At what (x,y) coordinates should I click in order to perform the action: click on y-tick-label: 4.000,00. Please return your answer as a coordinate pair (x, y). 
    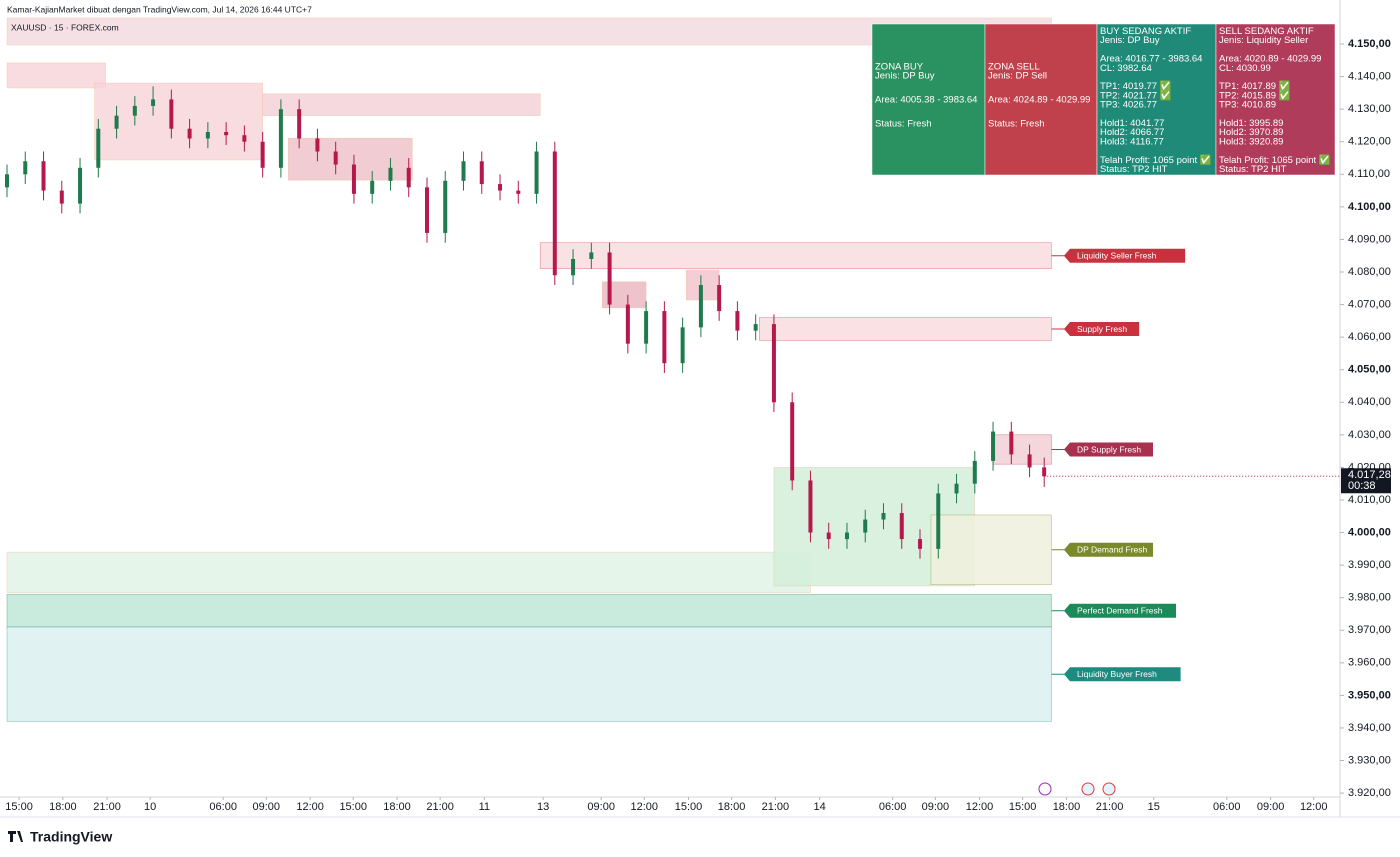
    Looking at the image, I should click on (1369, 532).